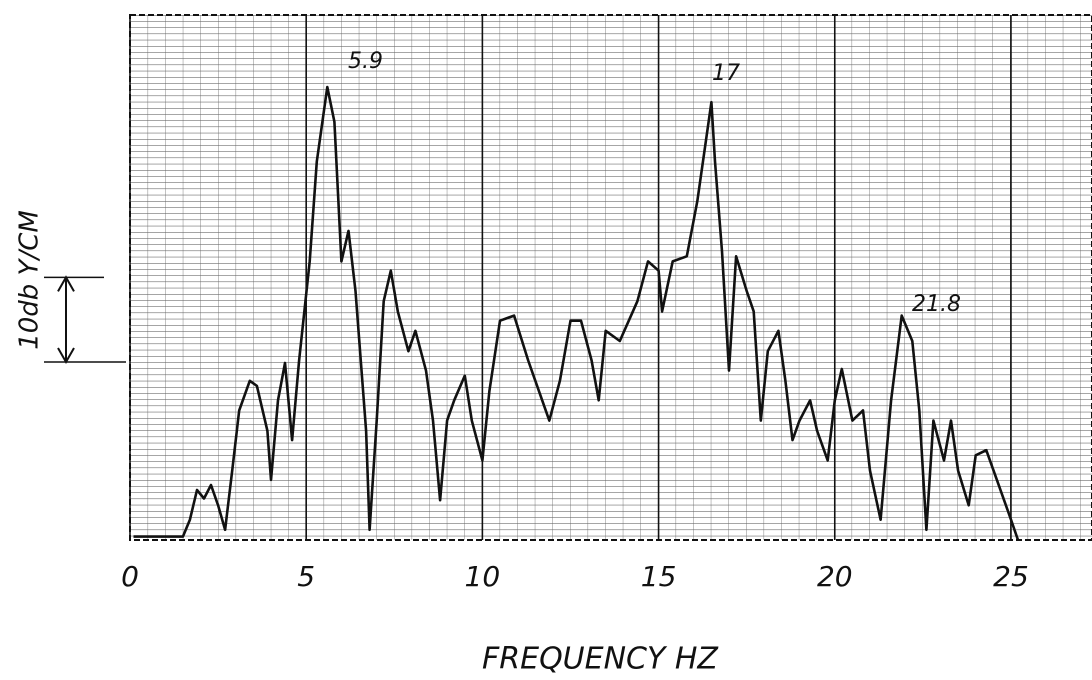  I want to click on x-tick-label: 0, so click(130, 576).